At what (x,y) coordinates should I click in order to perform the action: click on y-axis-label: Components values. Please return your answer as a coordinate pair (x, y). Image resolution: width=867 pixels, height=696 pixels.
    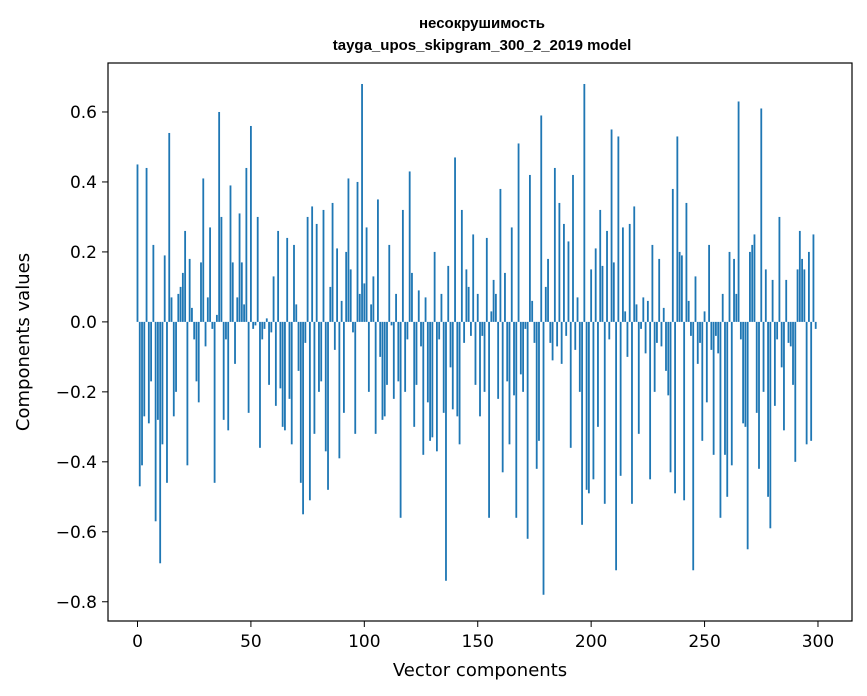
    Looking at the image, I should click on (23, 342).